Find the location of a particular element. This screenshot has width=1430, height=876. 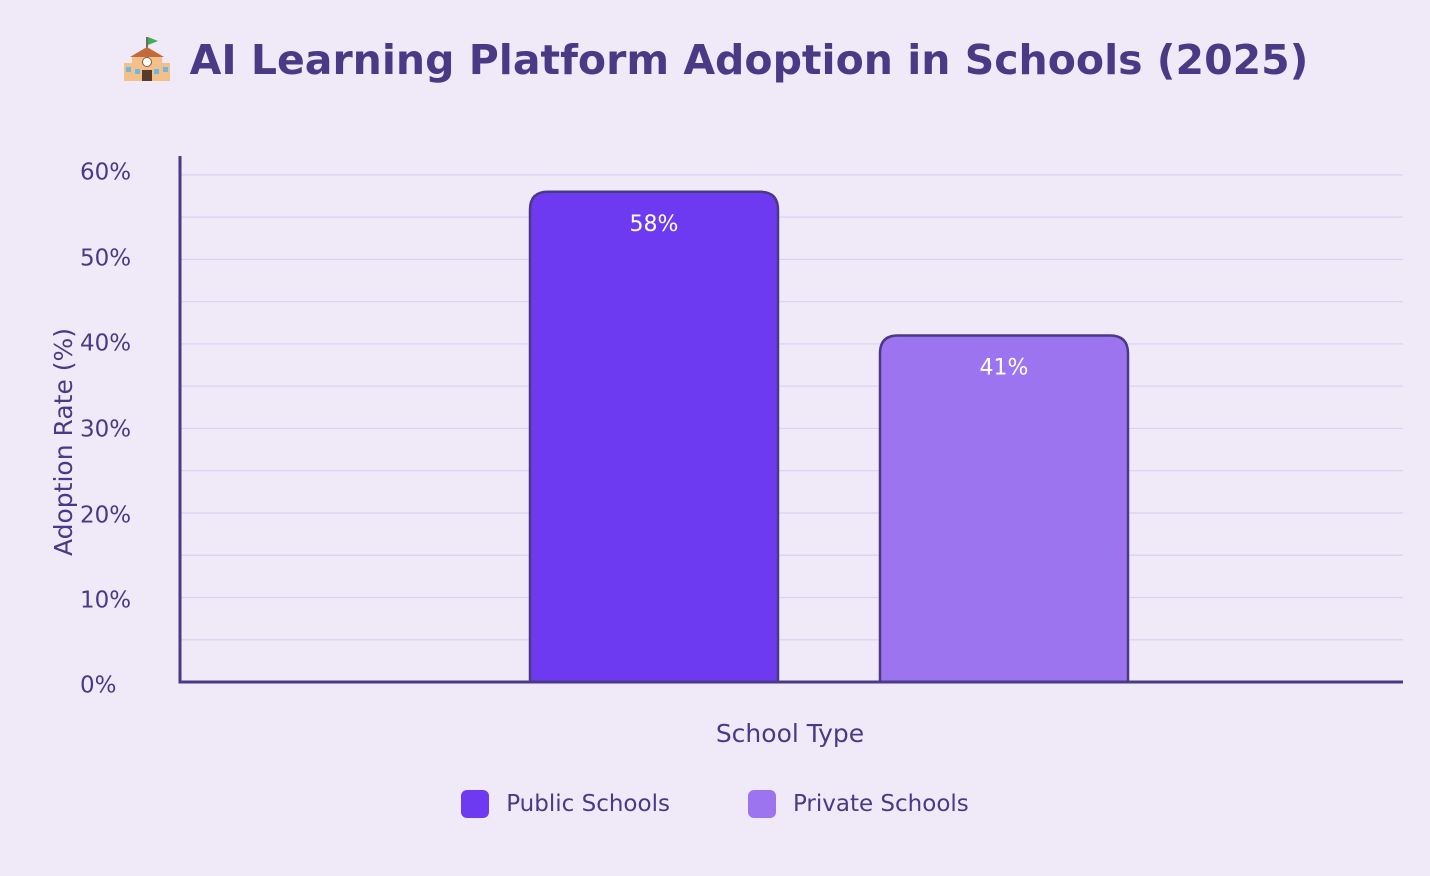

y-tick-label: 10% is located at coordinates (105, 601).